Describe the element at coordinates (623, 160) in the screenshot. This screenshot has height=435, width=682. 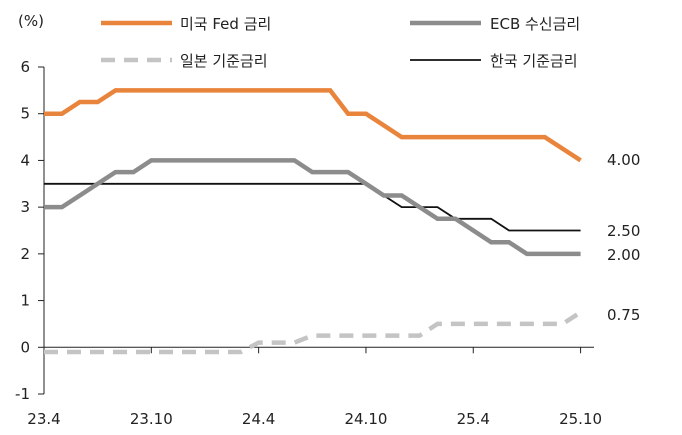
I see `end-value-label: 4.00` at that location.